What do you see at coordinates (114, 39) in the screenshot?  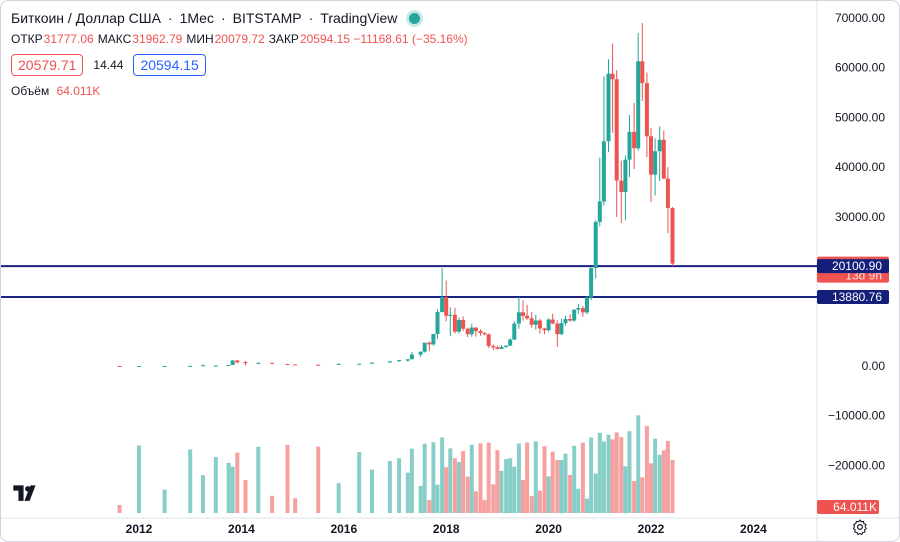 I see `high-label: МАКС` at bounding box center [114, 39].